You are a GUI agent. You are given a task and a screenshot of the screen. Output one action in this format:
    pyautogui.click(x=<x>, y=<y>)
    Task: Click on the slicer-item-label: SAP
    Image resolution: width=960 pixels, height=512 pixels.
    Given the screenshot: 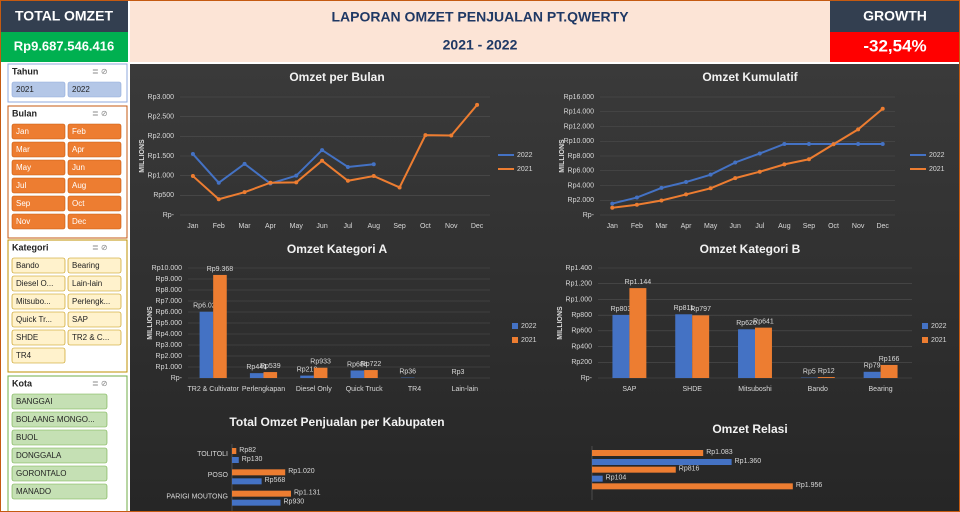 What is the action you would take?
    pyautogui.click(x=80, y=319)
    